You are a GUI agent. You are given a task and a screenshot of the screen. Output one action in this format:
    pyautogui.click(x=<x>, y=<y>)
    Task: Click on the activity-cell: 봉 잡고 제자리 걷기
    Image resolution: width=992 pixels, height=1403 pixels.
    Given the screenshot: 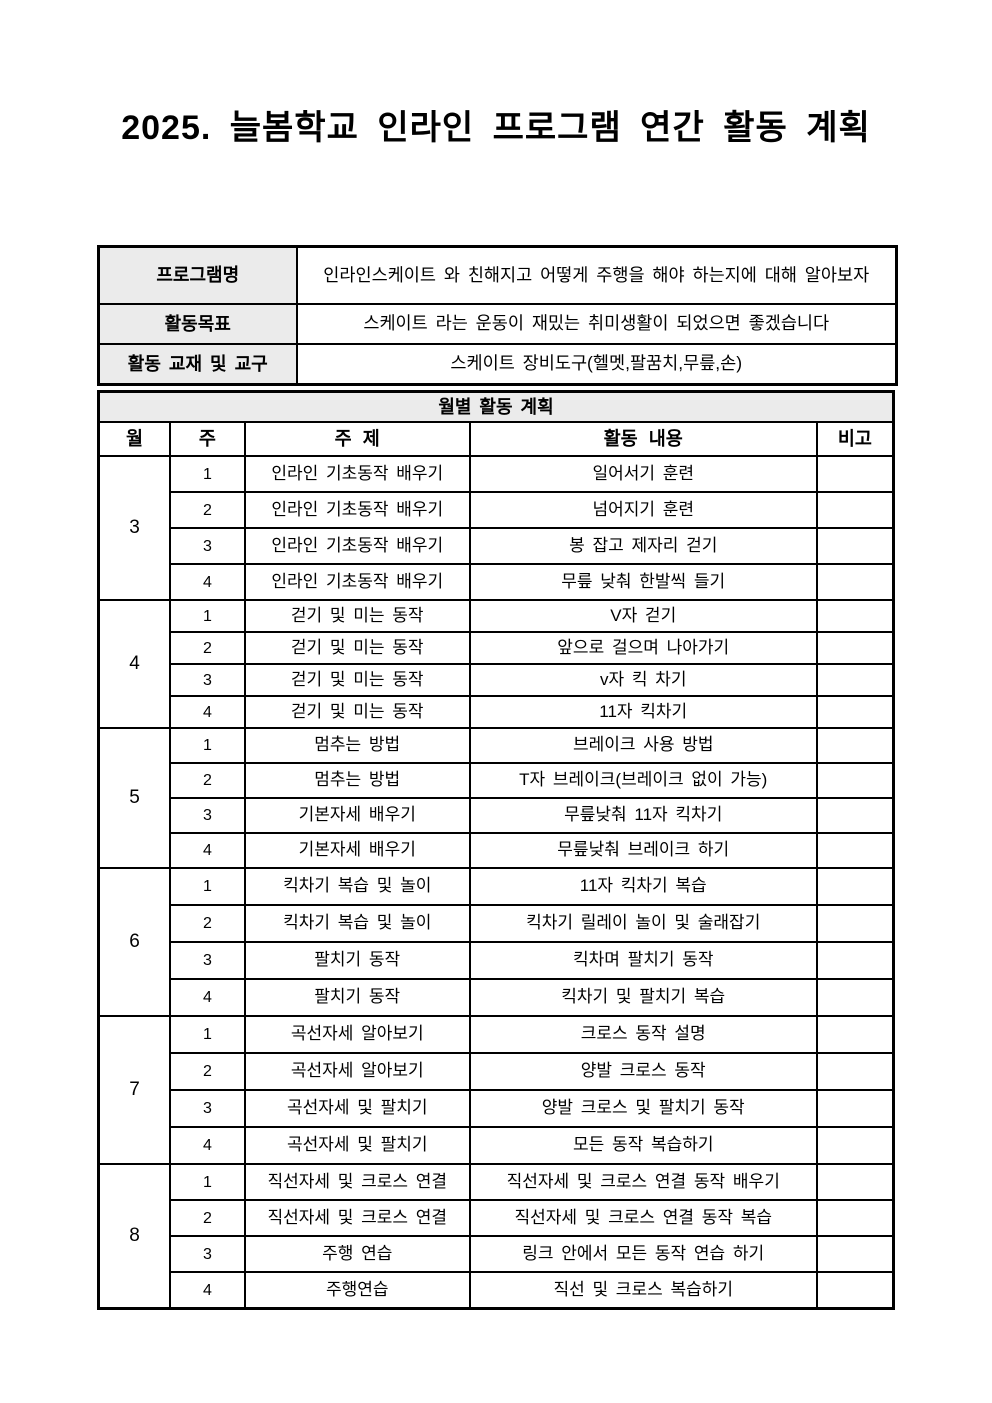 What is the action you would take?
    pyautogui.click(x=643, y=546)
    